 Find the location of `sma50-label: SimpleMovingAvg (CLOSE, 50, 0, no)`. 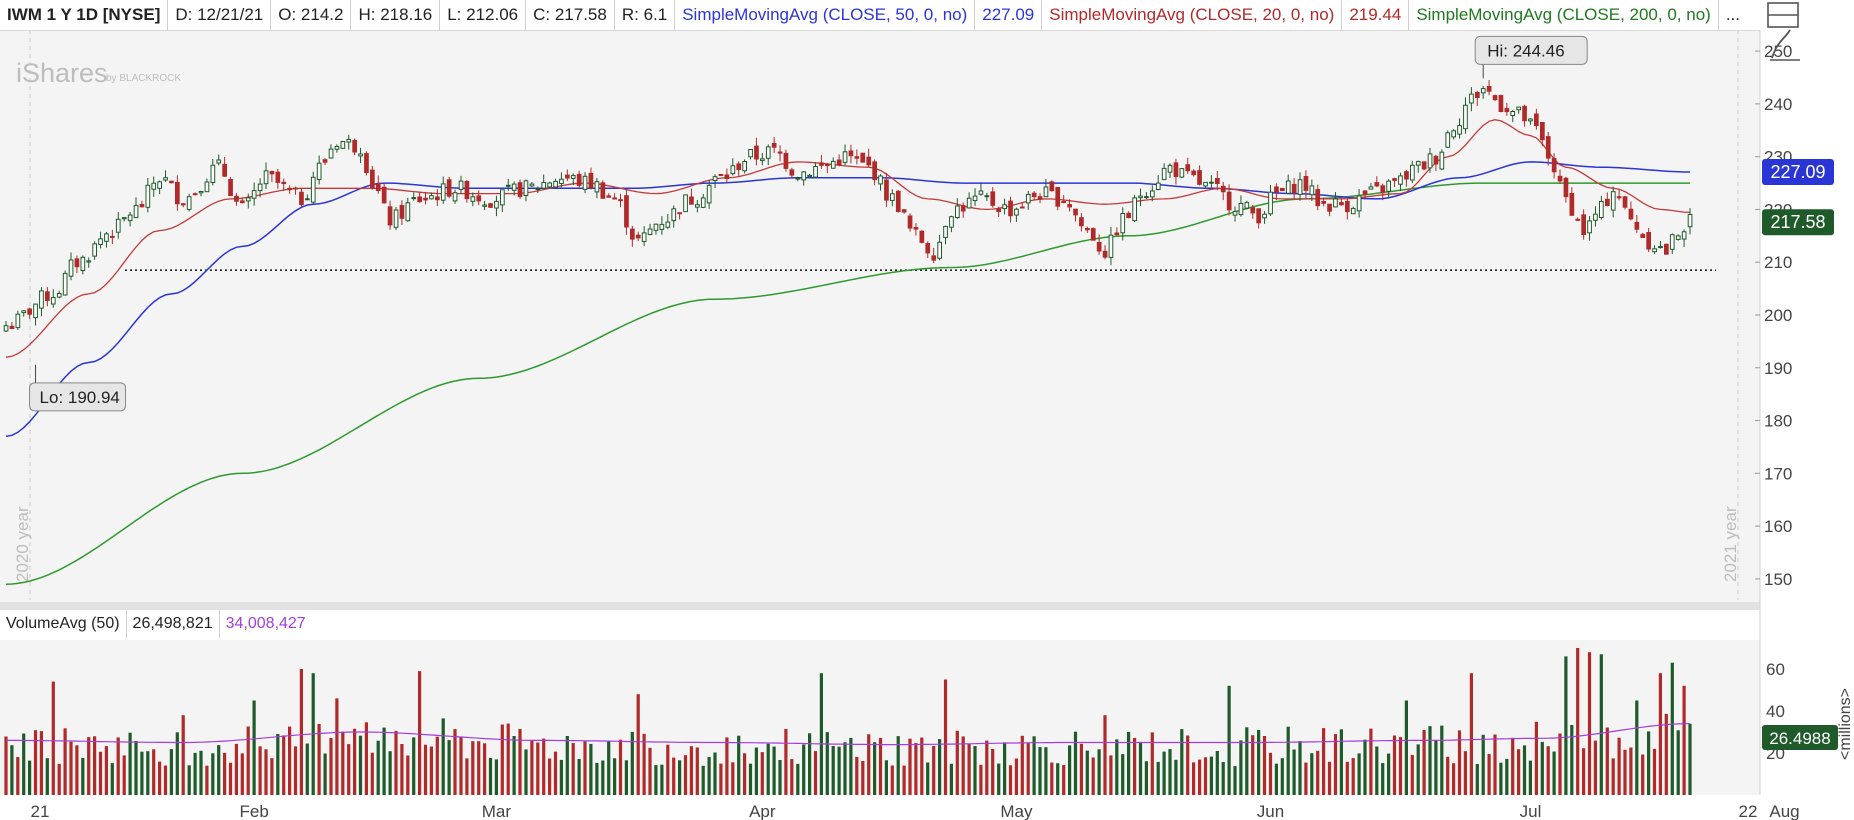

sma50-label: SimpleMovingAvg (CLOSE, 50, 0, no) is located at coordinates (825, 15).